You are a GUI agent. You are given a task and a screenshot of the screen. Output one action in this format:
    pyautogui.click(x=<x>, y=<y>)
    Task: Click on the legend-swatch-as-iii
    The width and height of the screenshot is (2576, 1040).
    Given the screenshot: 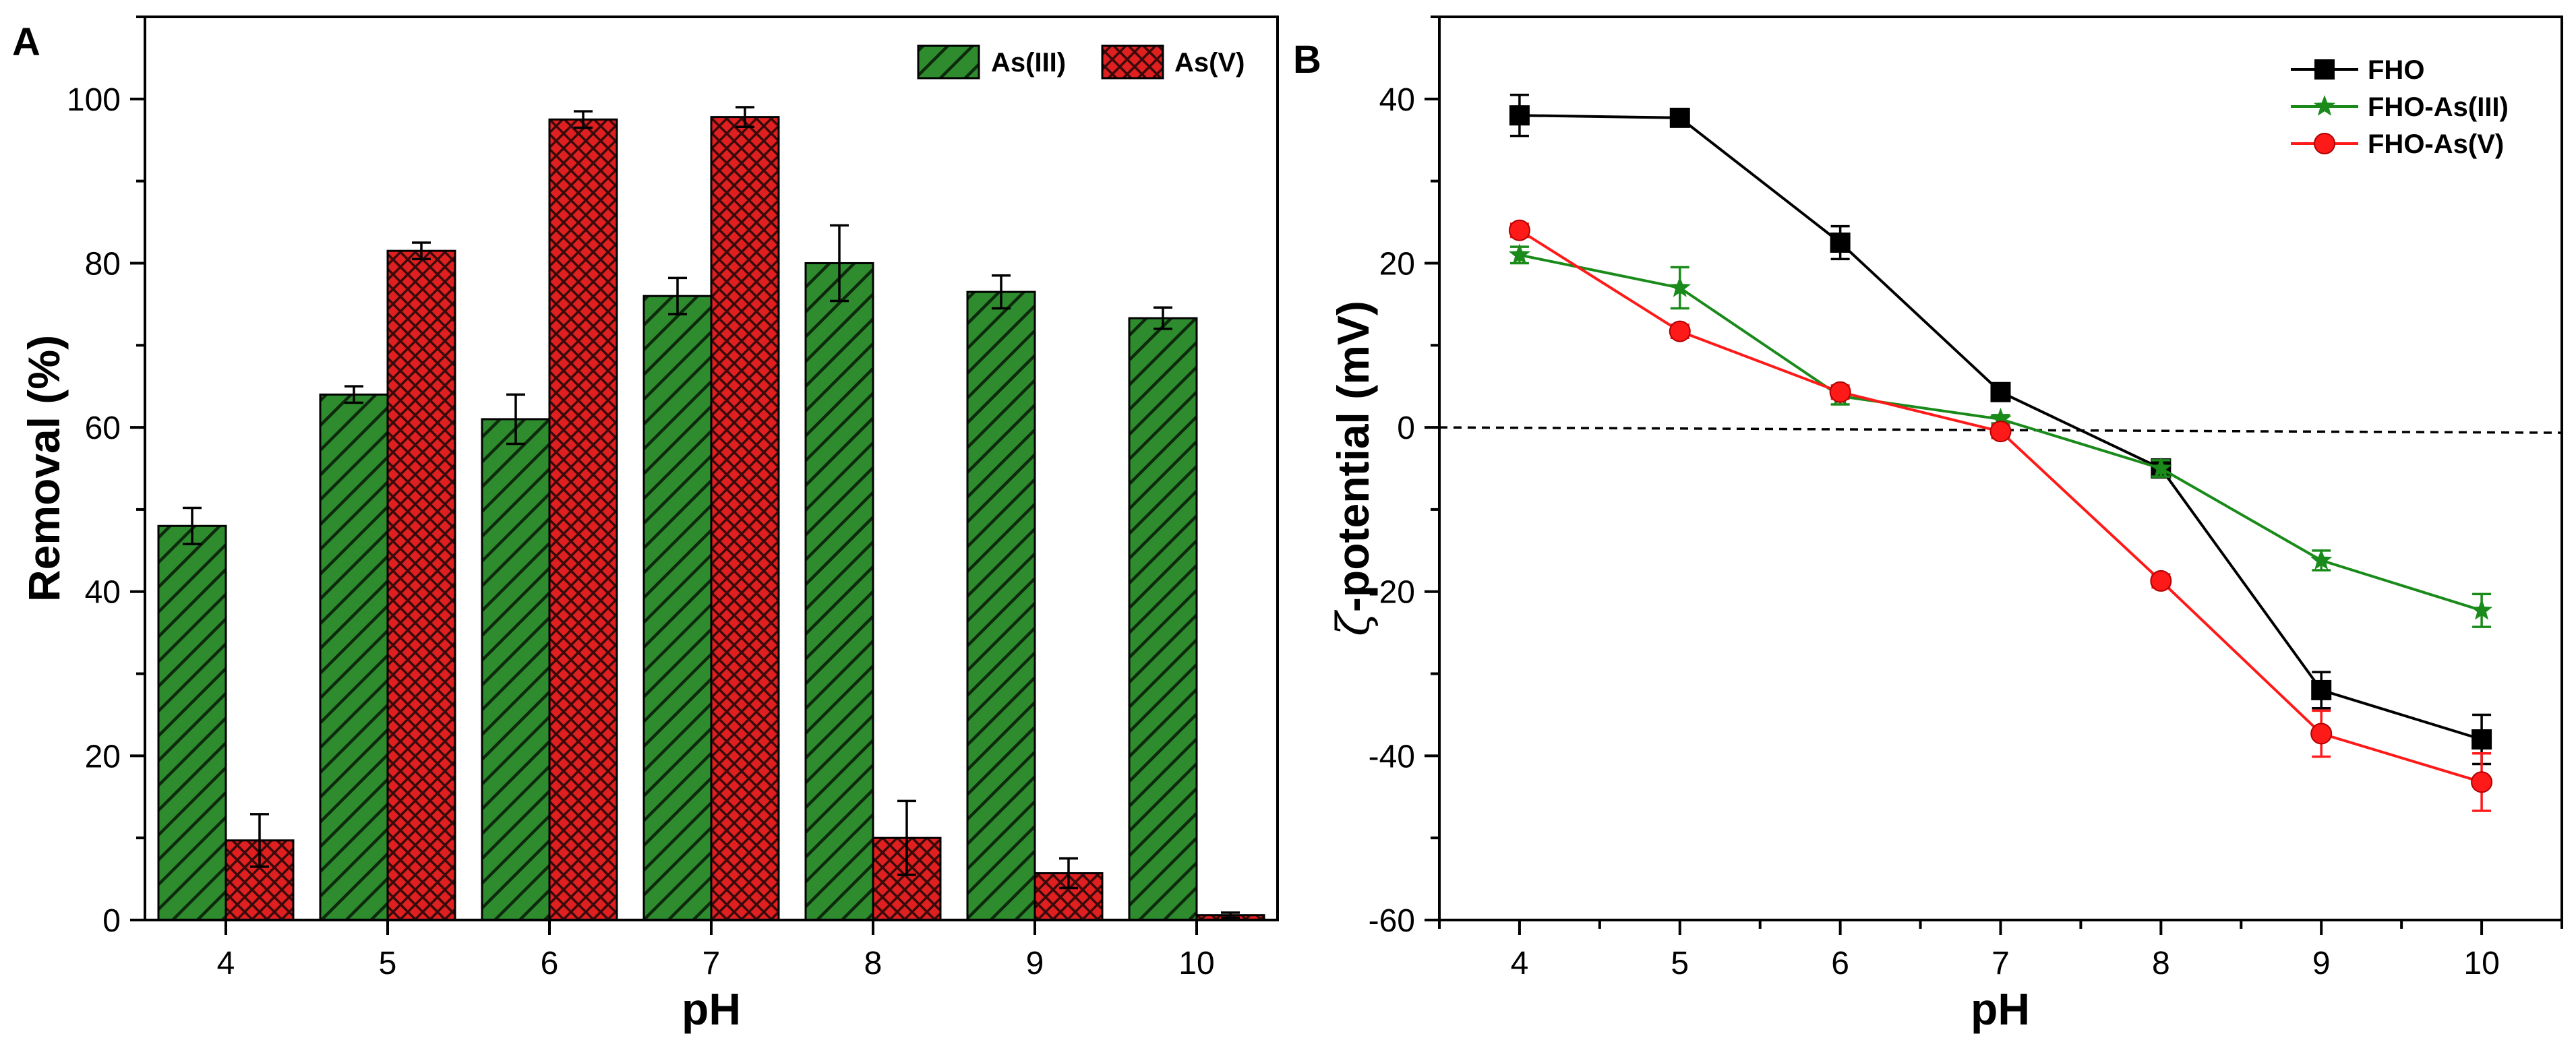 What is the action you would take?
    pyautogui.click(x=948, y=62)
    